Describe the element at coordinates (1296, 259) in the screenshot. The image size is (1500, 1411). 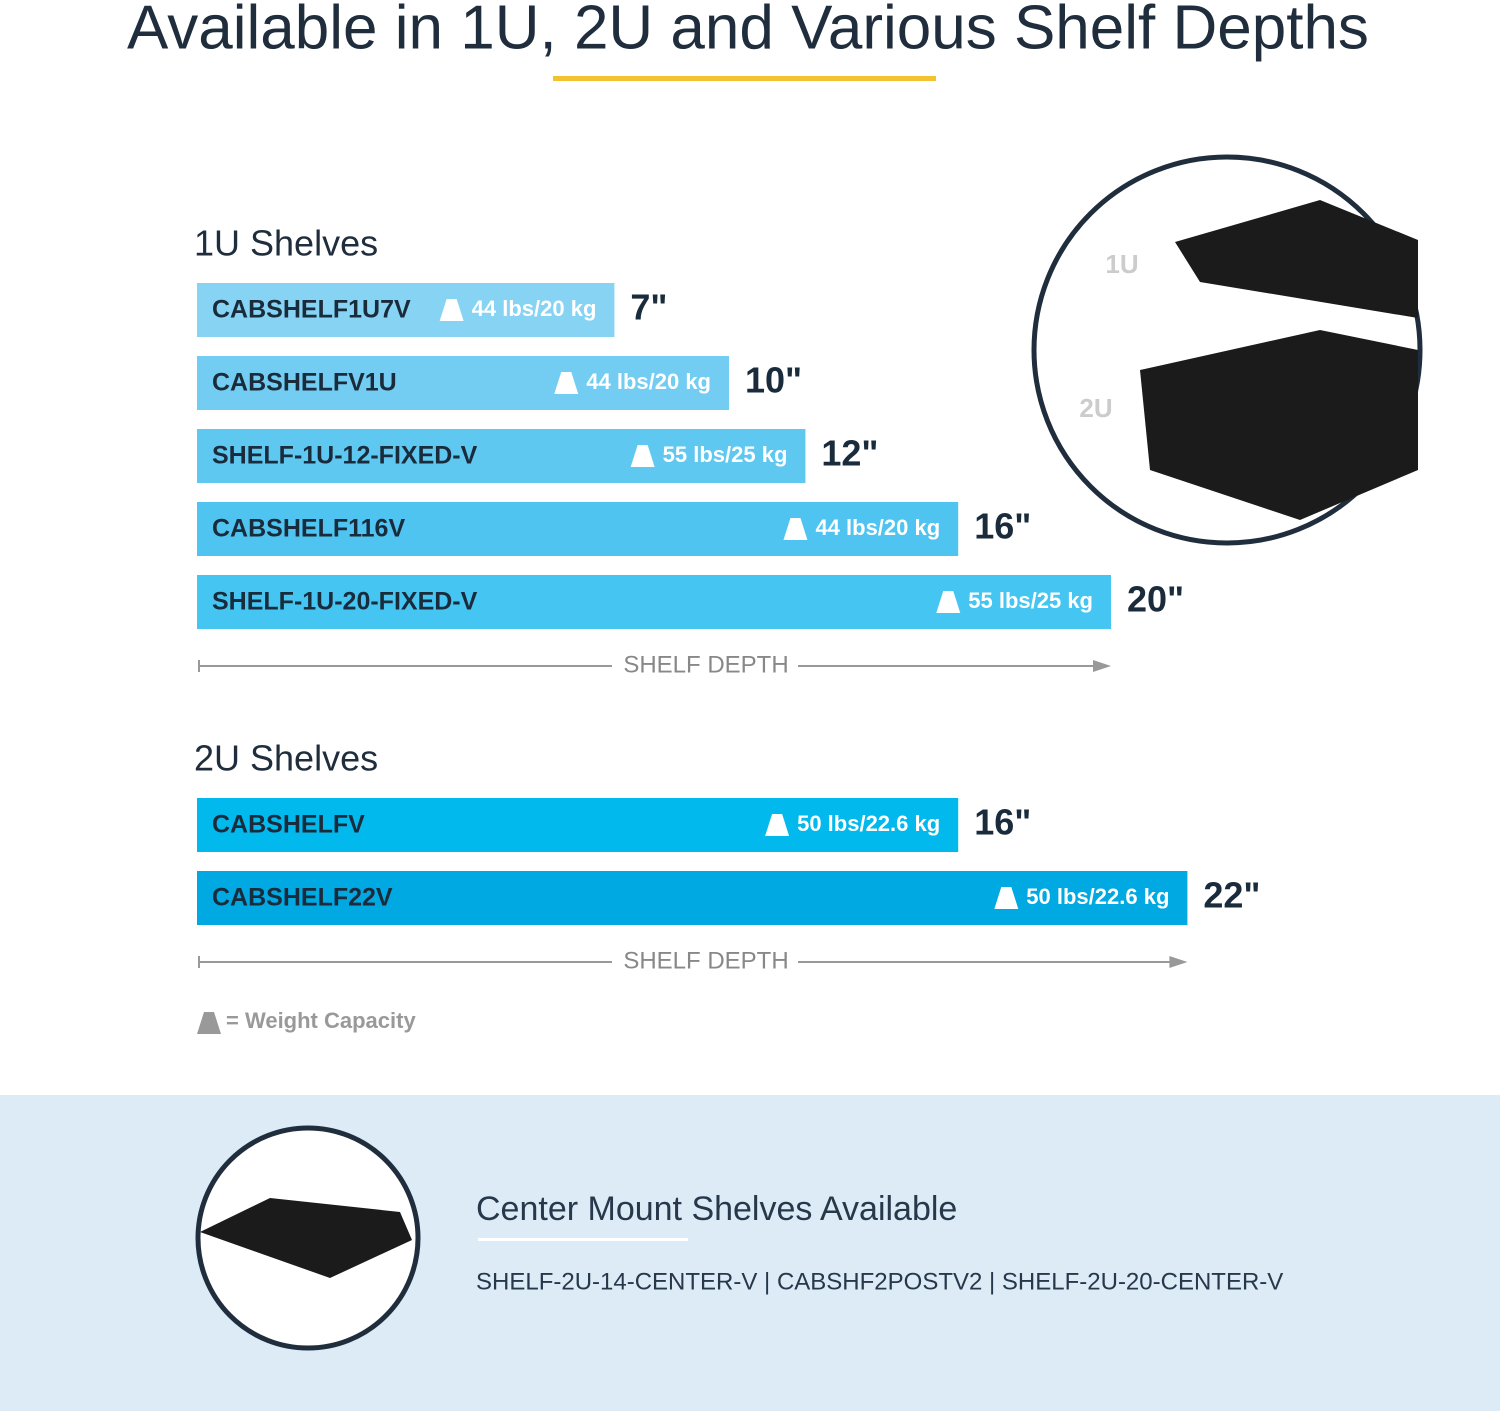
I see `shelf-1u` at that location.